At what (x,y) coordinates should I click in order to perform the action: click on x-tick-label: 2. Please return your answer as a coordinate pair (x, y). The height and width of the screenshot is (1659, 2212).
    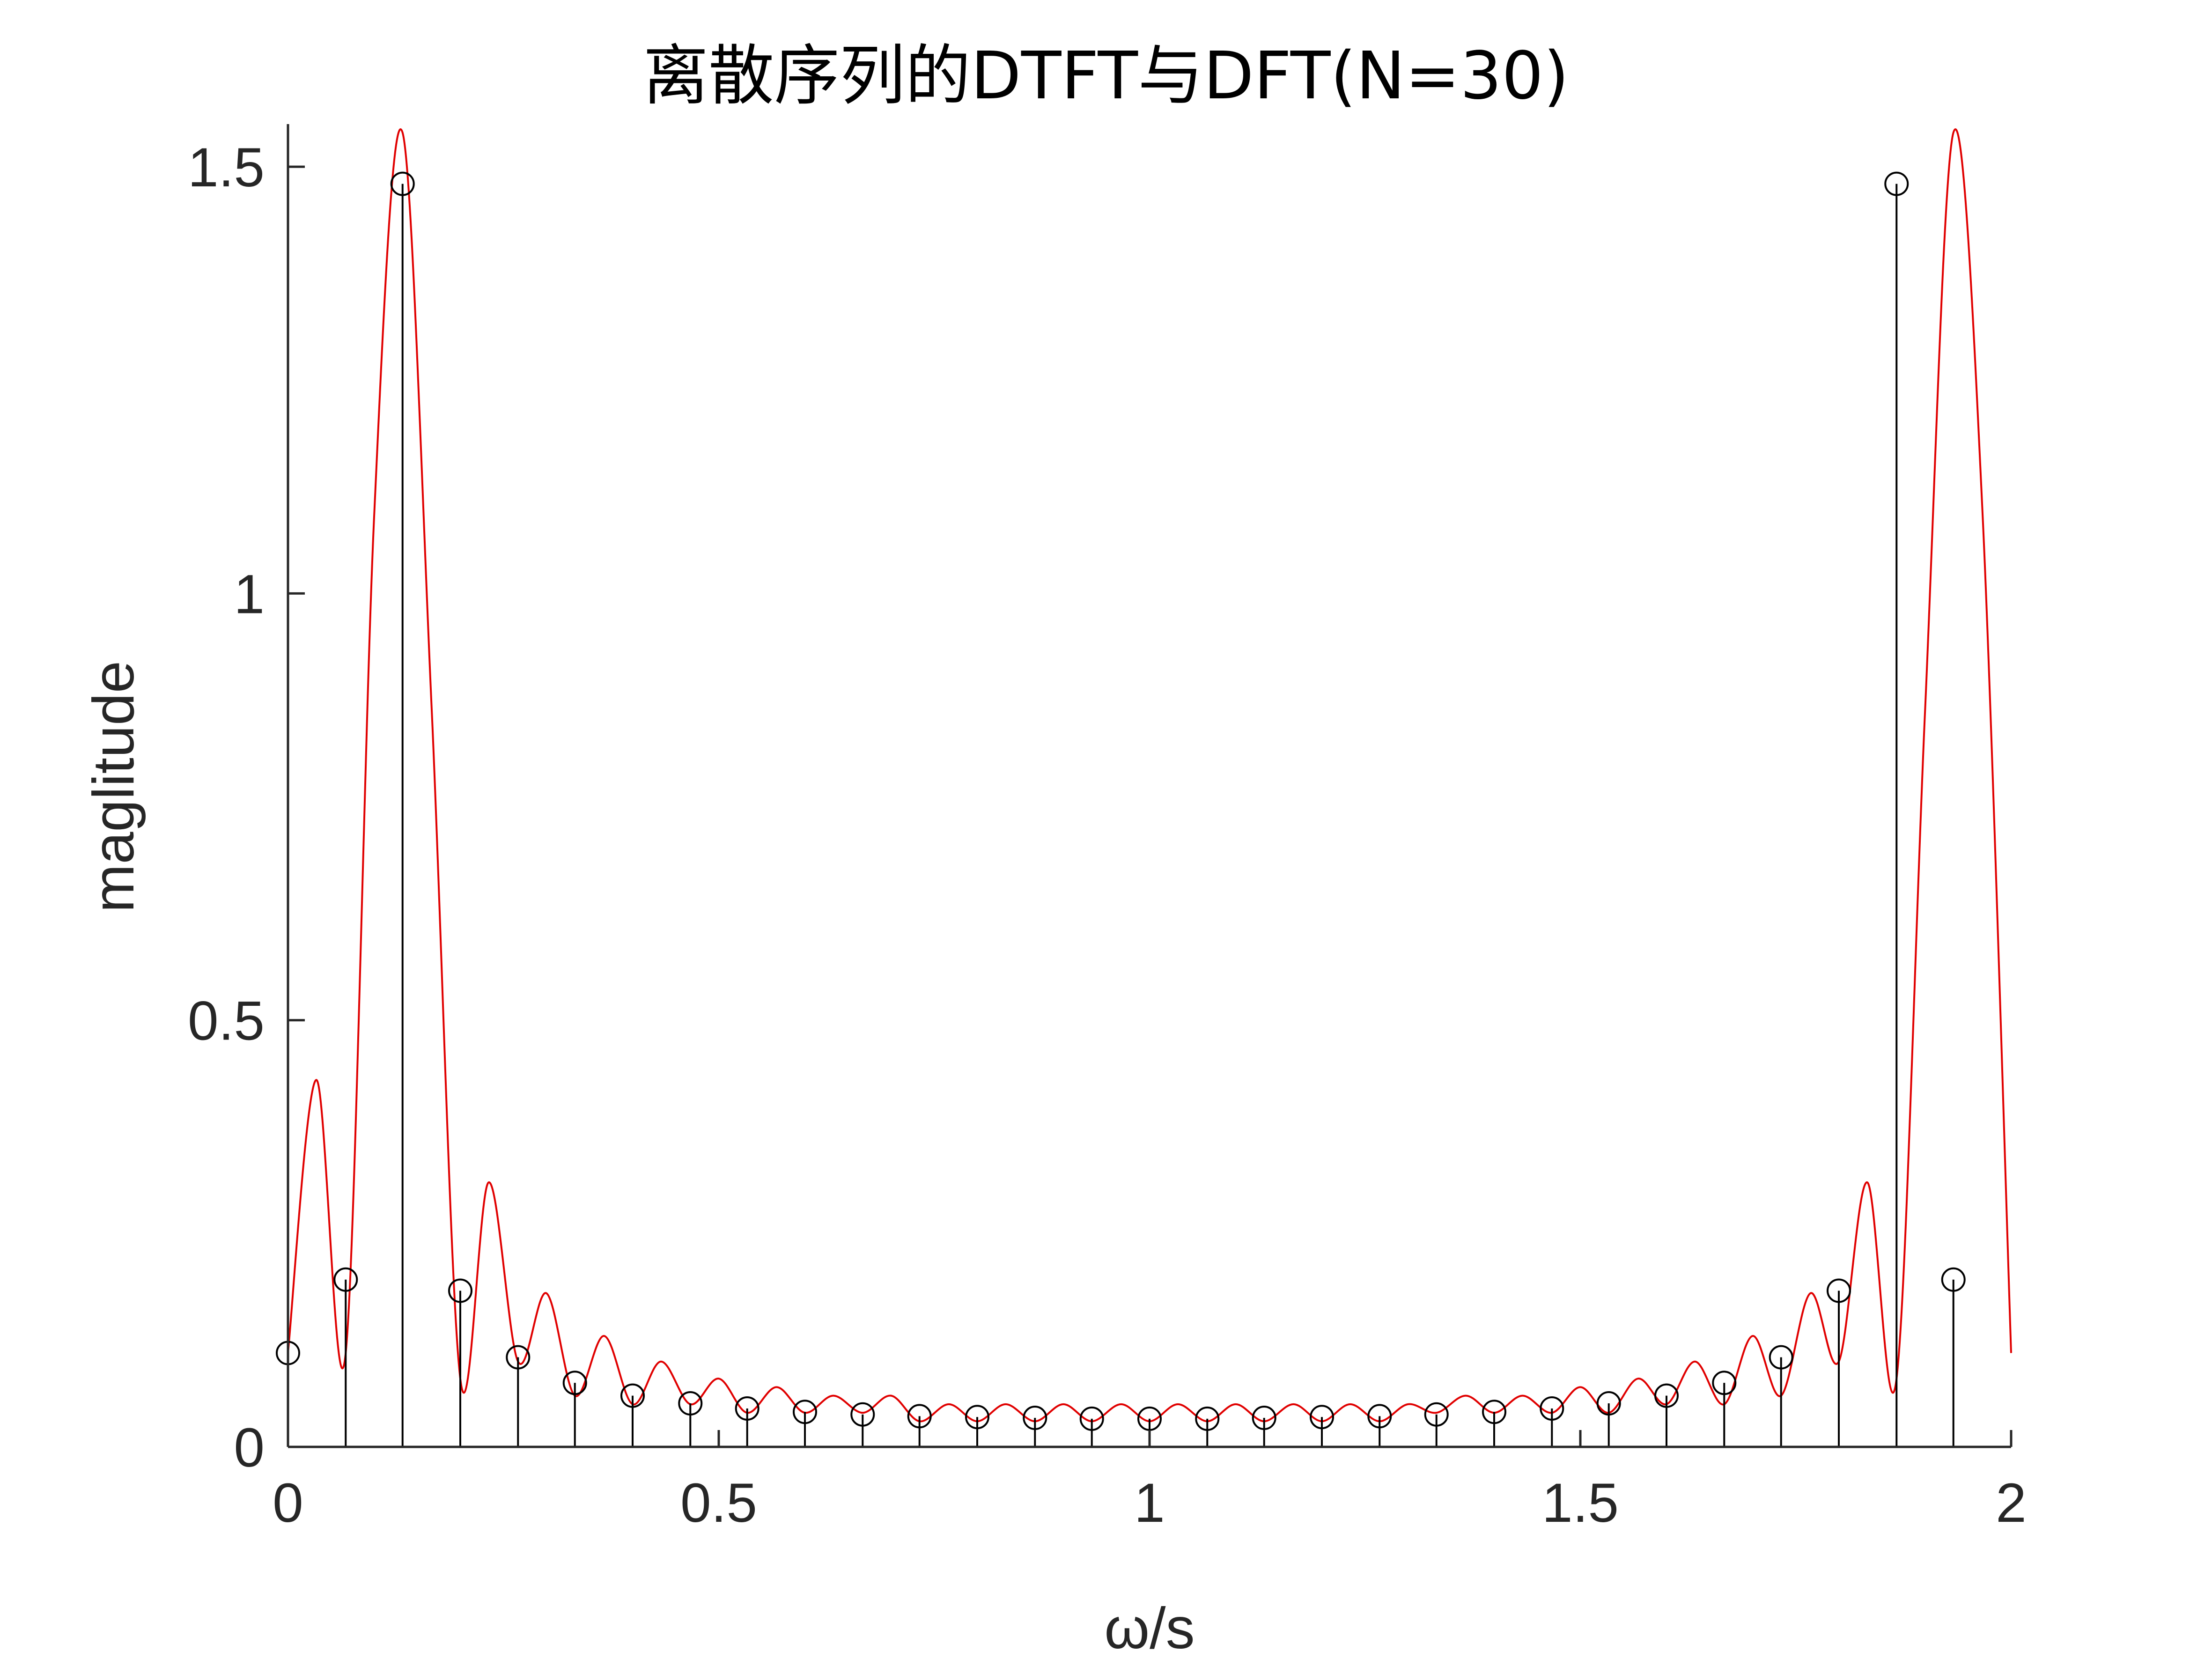
    Looking at the image, I should click on (2011, 1503).